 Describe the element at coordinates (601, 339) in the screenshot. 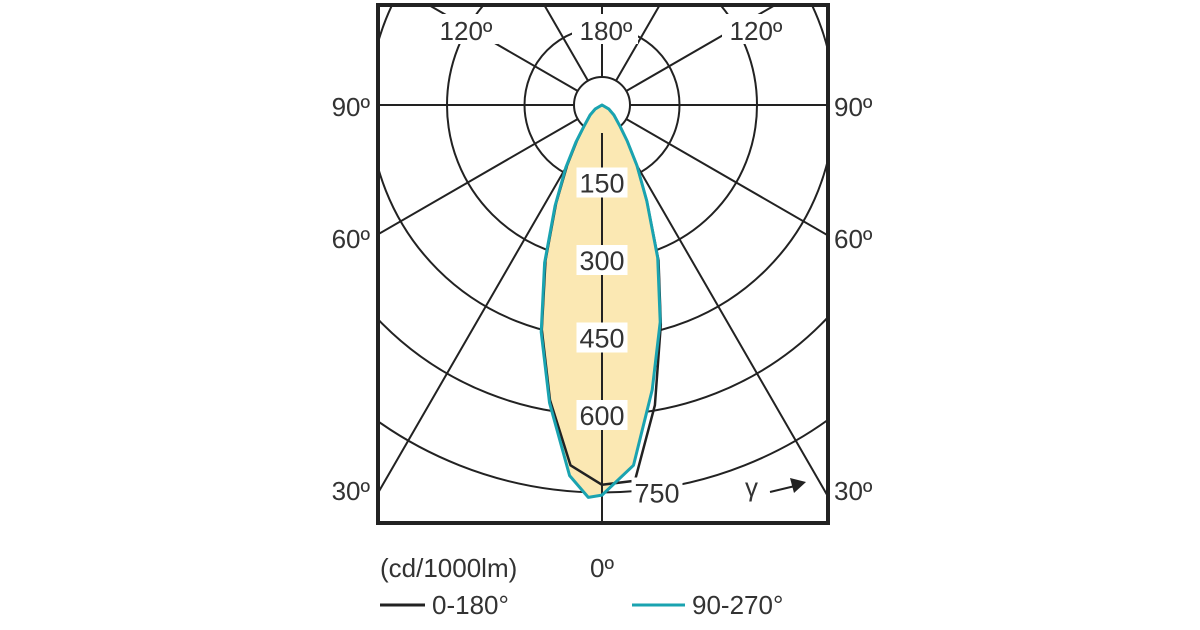

I see `ring-label-450: 450` at that location.